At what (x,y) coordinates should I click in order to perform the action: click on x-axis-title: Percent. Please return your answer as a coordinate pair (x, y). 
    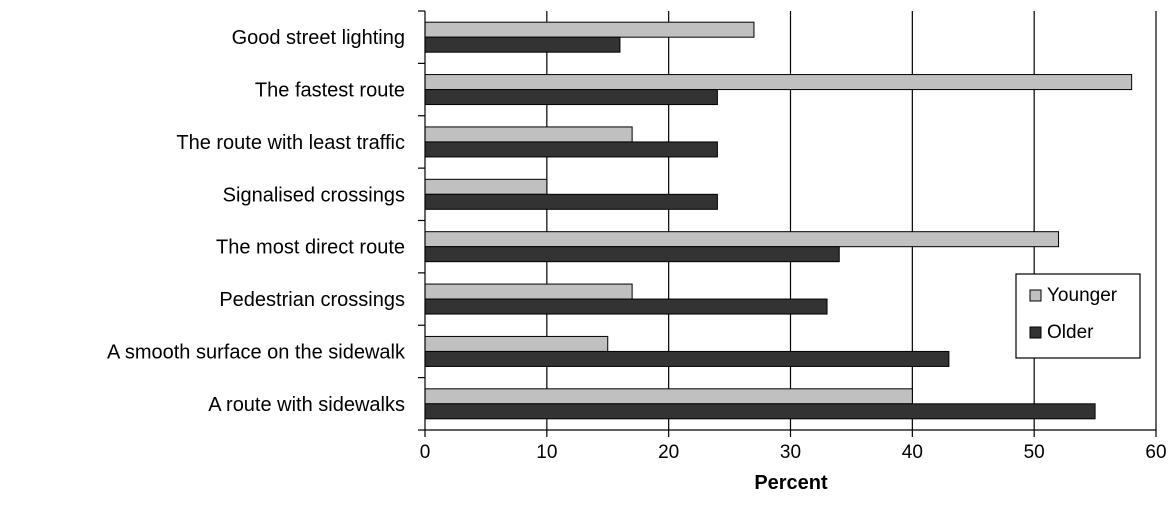
    Looking at the image, I should click on (791, 483).